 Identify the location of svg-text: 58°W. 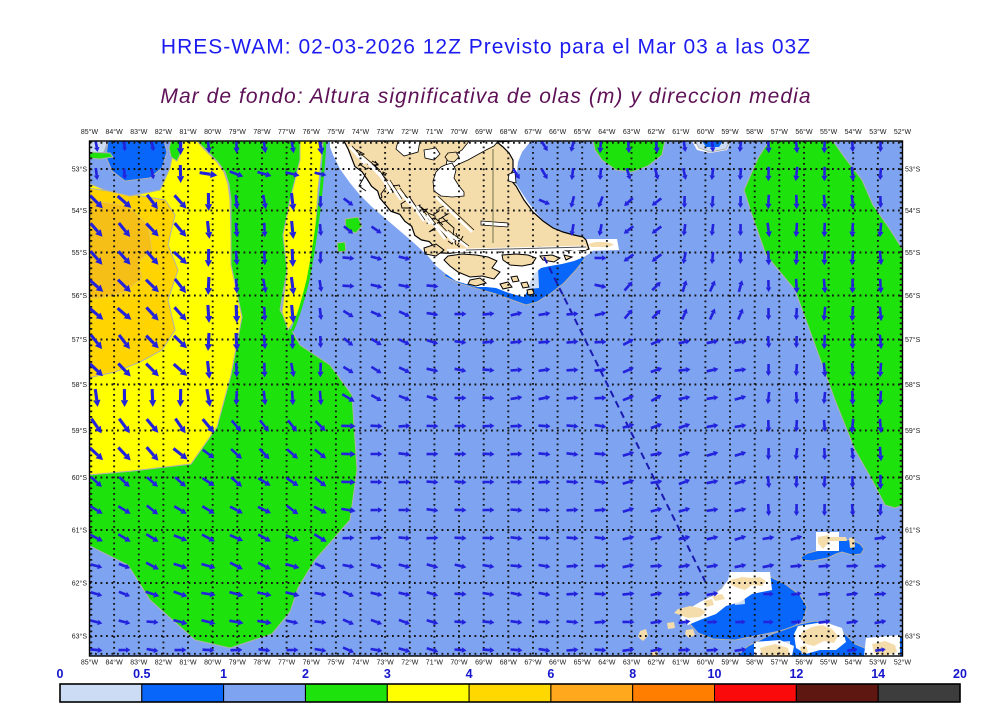
(755, 663).